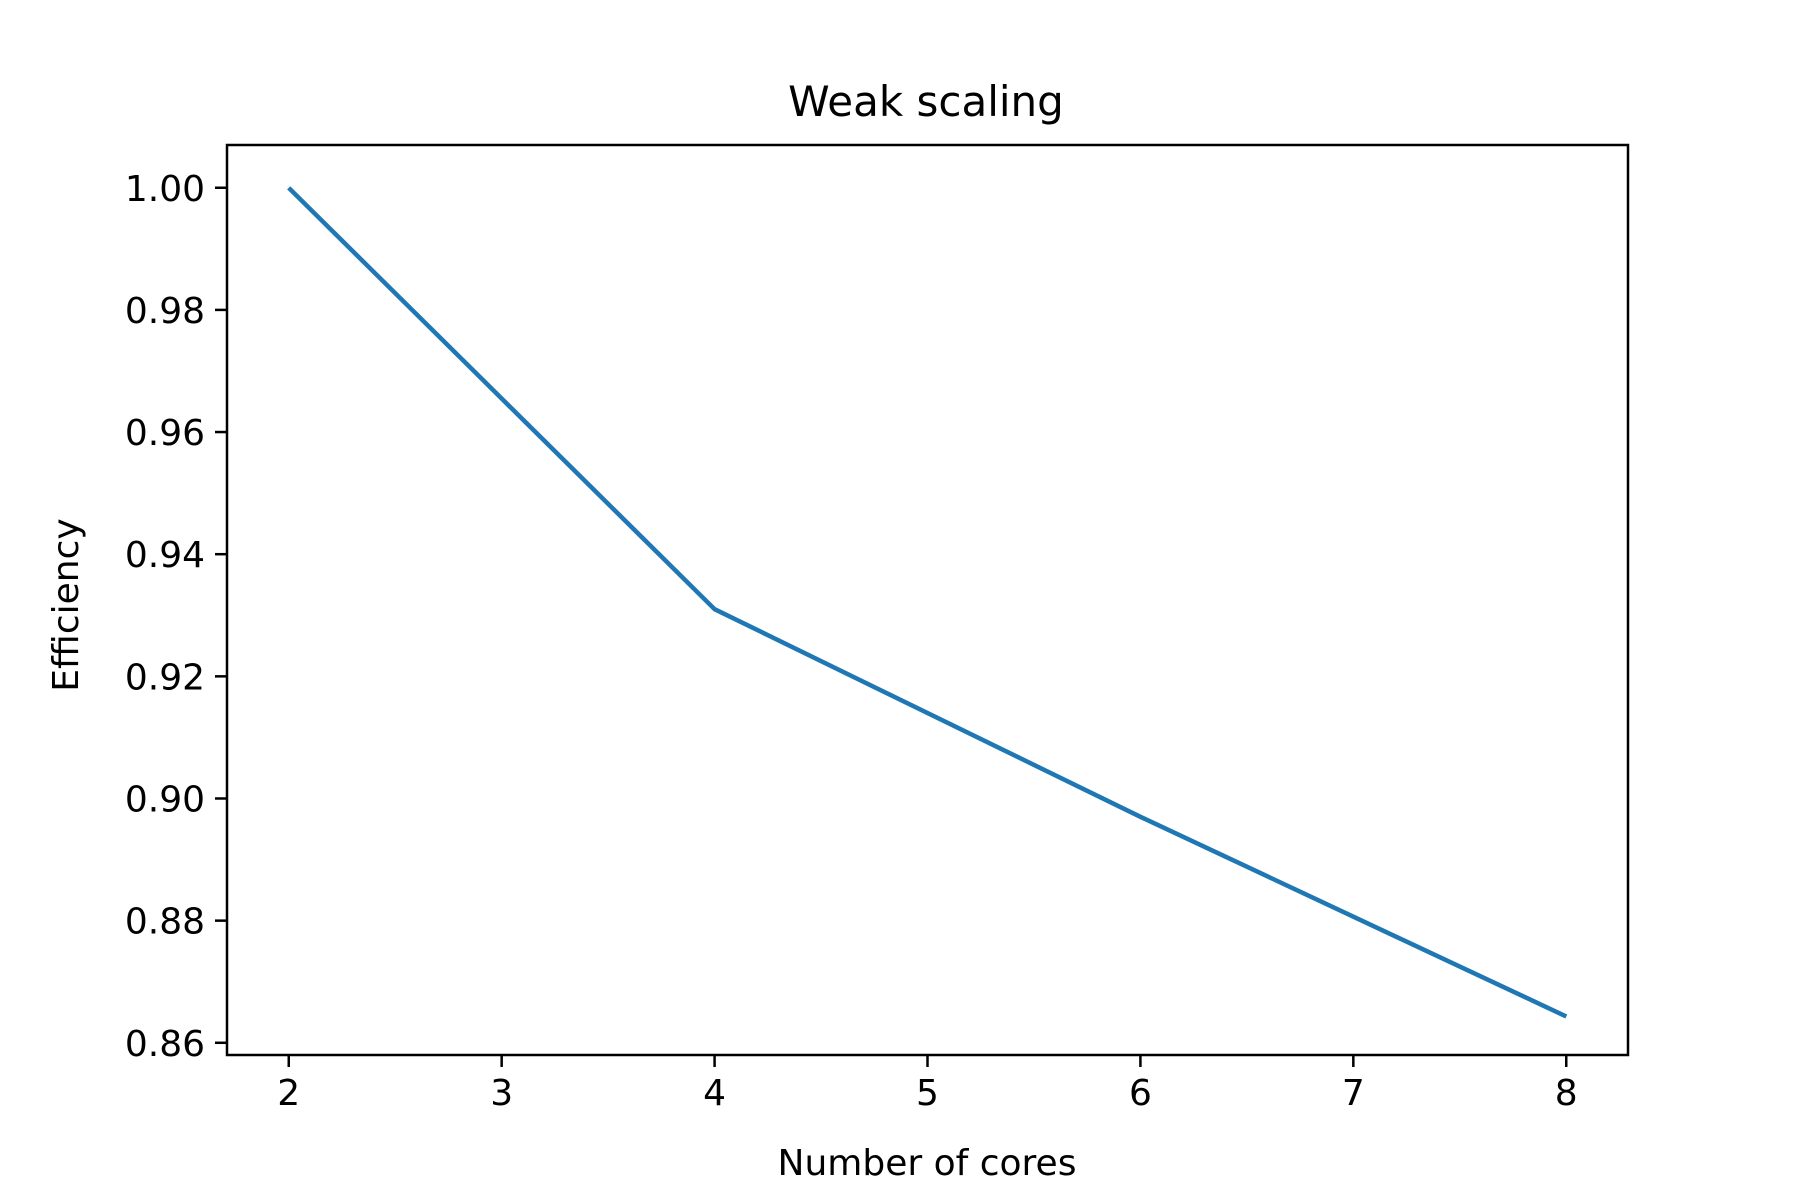  What do you see at coordinates (165, 555) in the screenshot?
I see `y-tick-label: 0.94` at bounding box center [165, 555].